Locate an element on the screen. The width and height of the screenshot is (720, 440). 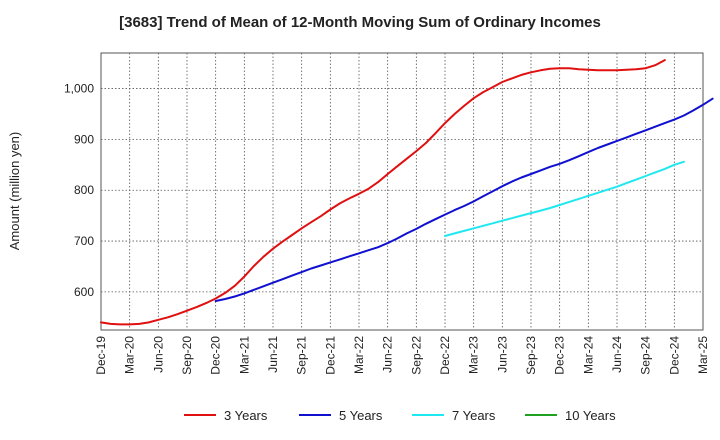
legend-label: 3 Years is located at coordinates (246, 415).